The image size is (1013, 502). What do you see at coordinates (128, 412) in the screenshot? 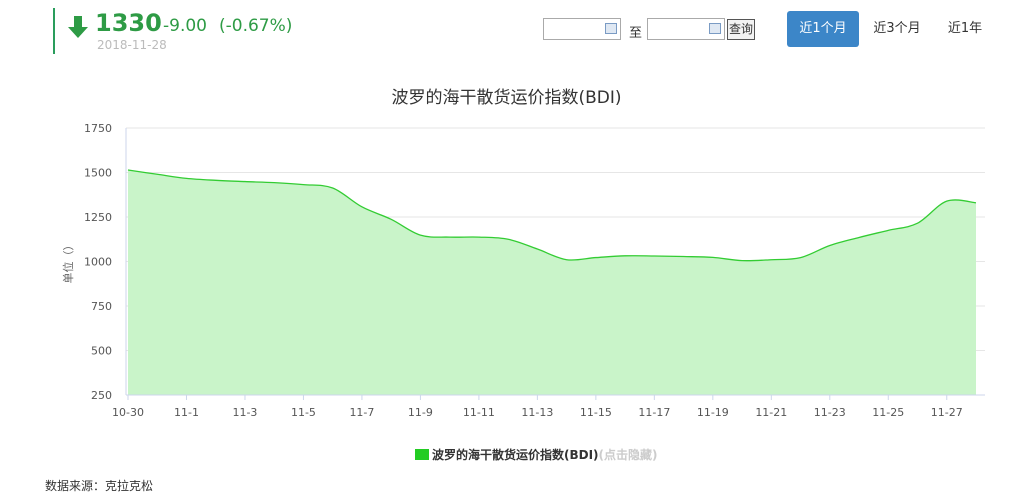
I see `x-tick-label: 10-30` at bounding box center [128, 412].